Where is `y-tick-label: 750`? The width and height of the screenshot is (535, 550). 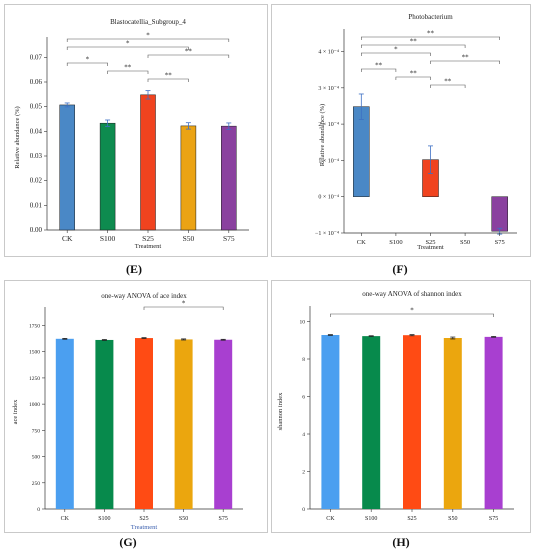 y-tick-label: 750 is located at coordinates (36, 431).